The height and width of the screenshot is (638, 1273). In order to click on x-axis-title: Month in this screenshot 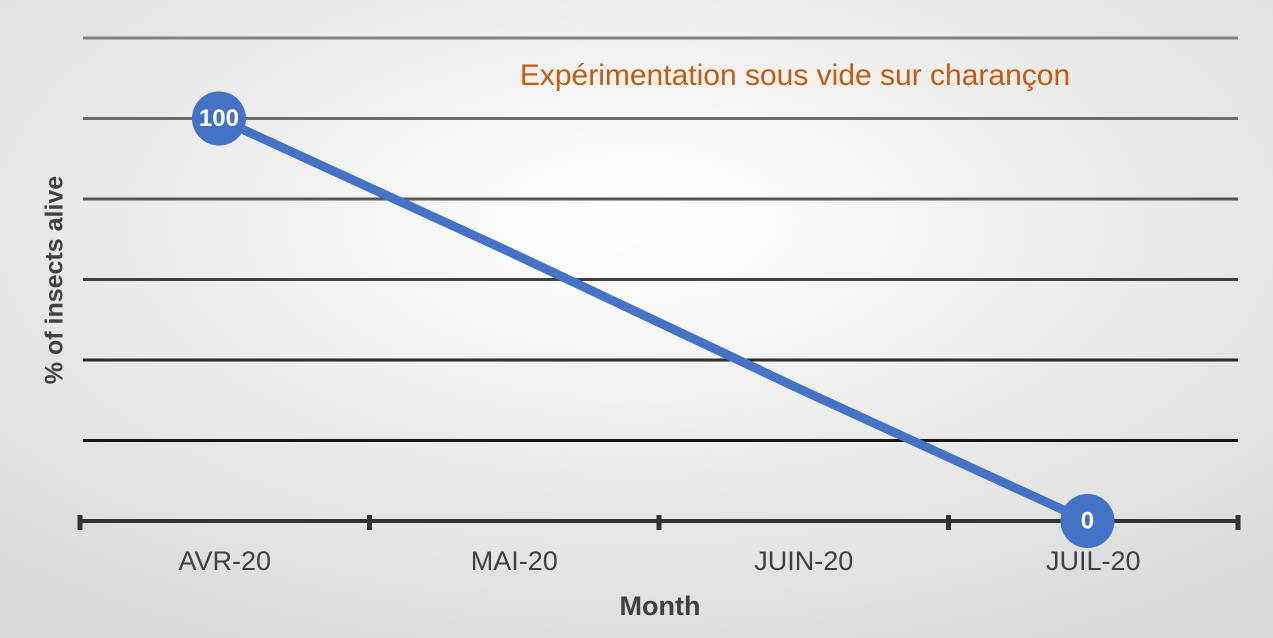, I will do `click(660, 606)`.